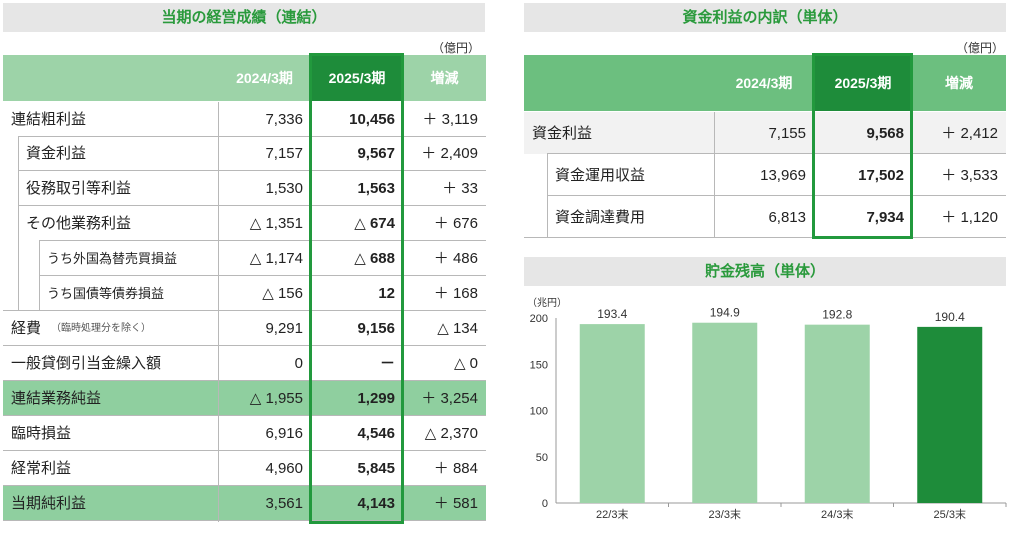  I want to click on right-row-2024-value: 7,155, so click(787, 133).